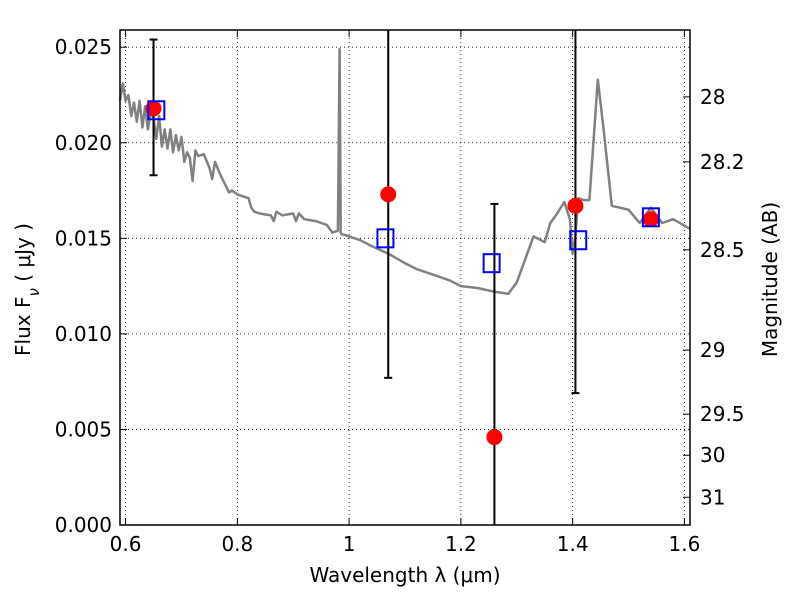 The image size is (800, 600). What do you see at coordinates (722, 162) in the screenshot?
I see `y2-tick-label: 28.2` at bounding box center [722, 162].